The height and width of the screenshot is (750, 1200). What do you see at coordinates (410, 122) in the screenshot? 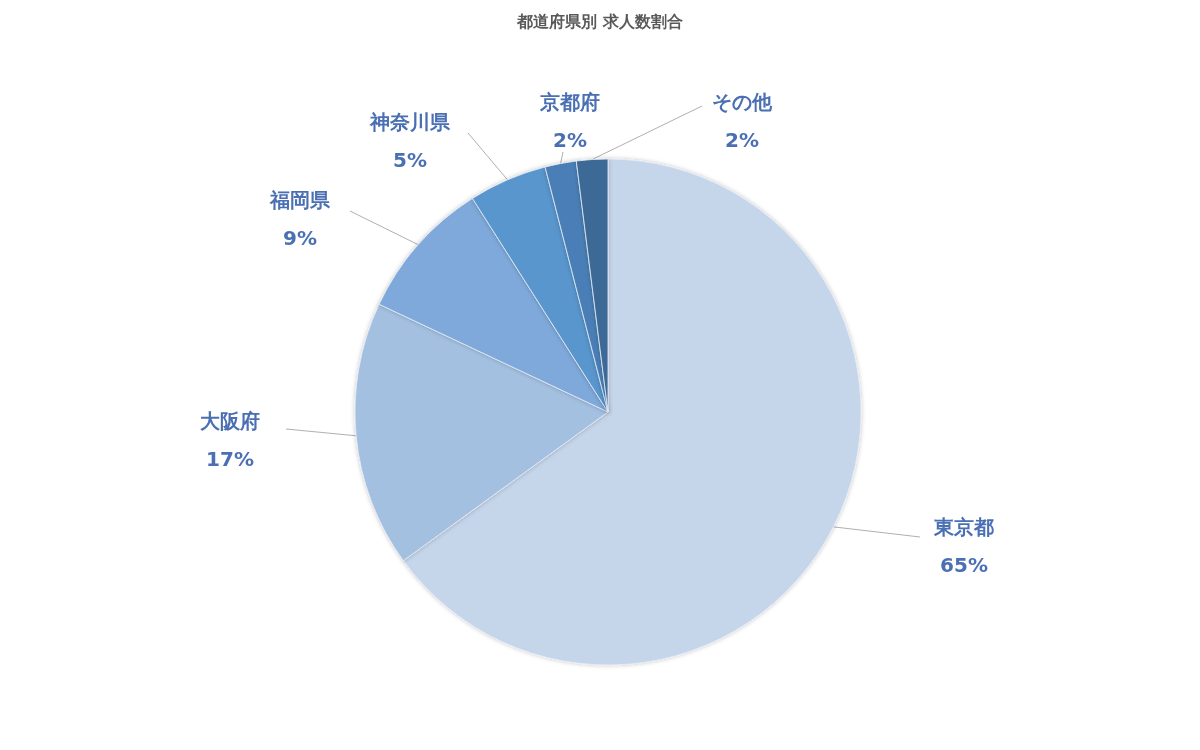
I see `slice-label: 神奈川県` at bounding box center [410, 122].